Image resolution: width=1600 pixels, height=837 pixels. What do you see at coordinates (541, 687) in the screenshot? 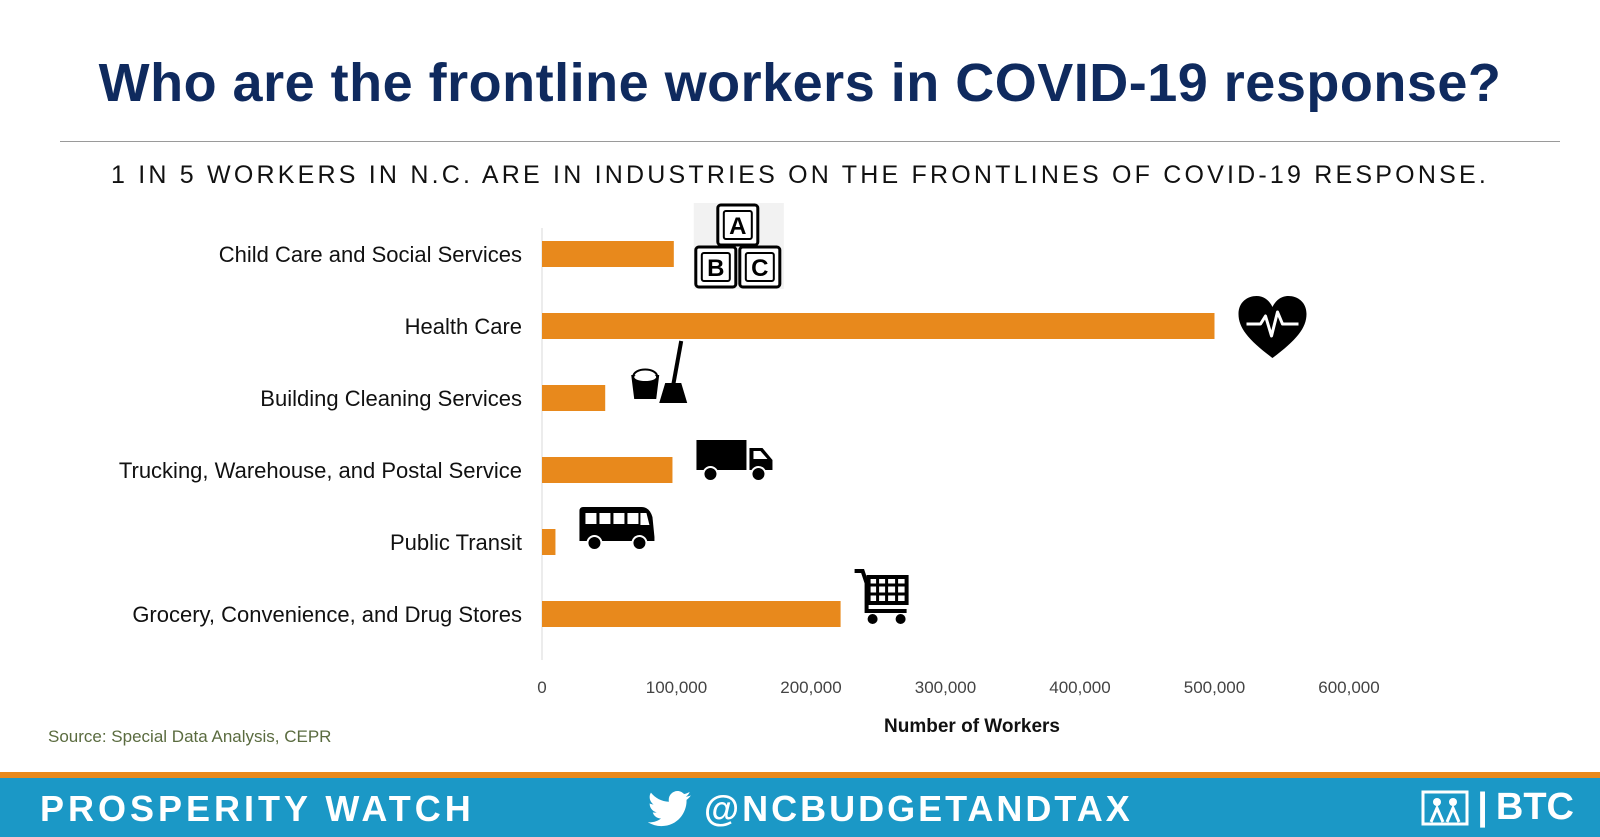
I see `x-tick-label: 0` at bounding box center [541, 687].